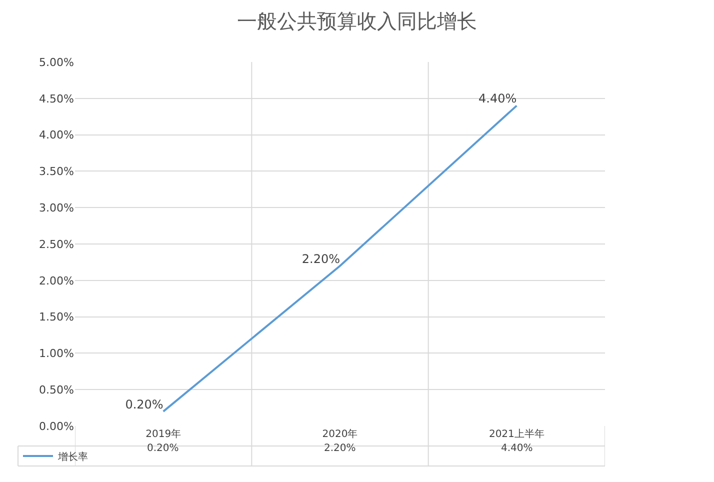 Image resolution: width=714 pixels, height=482 pixels. I want to click on text: 2.20%, so click(321, 259).